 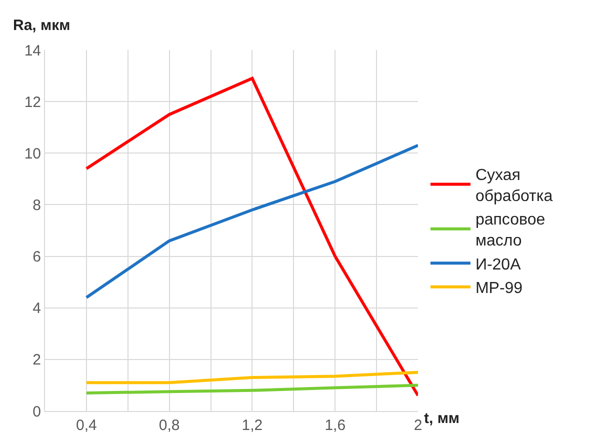 What do you see at coordinates (36, 309) in the screenshot?
I see `y-tick-label: 4` at bounding box center [36, 309].